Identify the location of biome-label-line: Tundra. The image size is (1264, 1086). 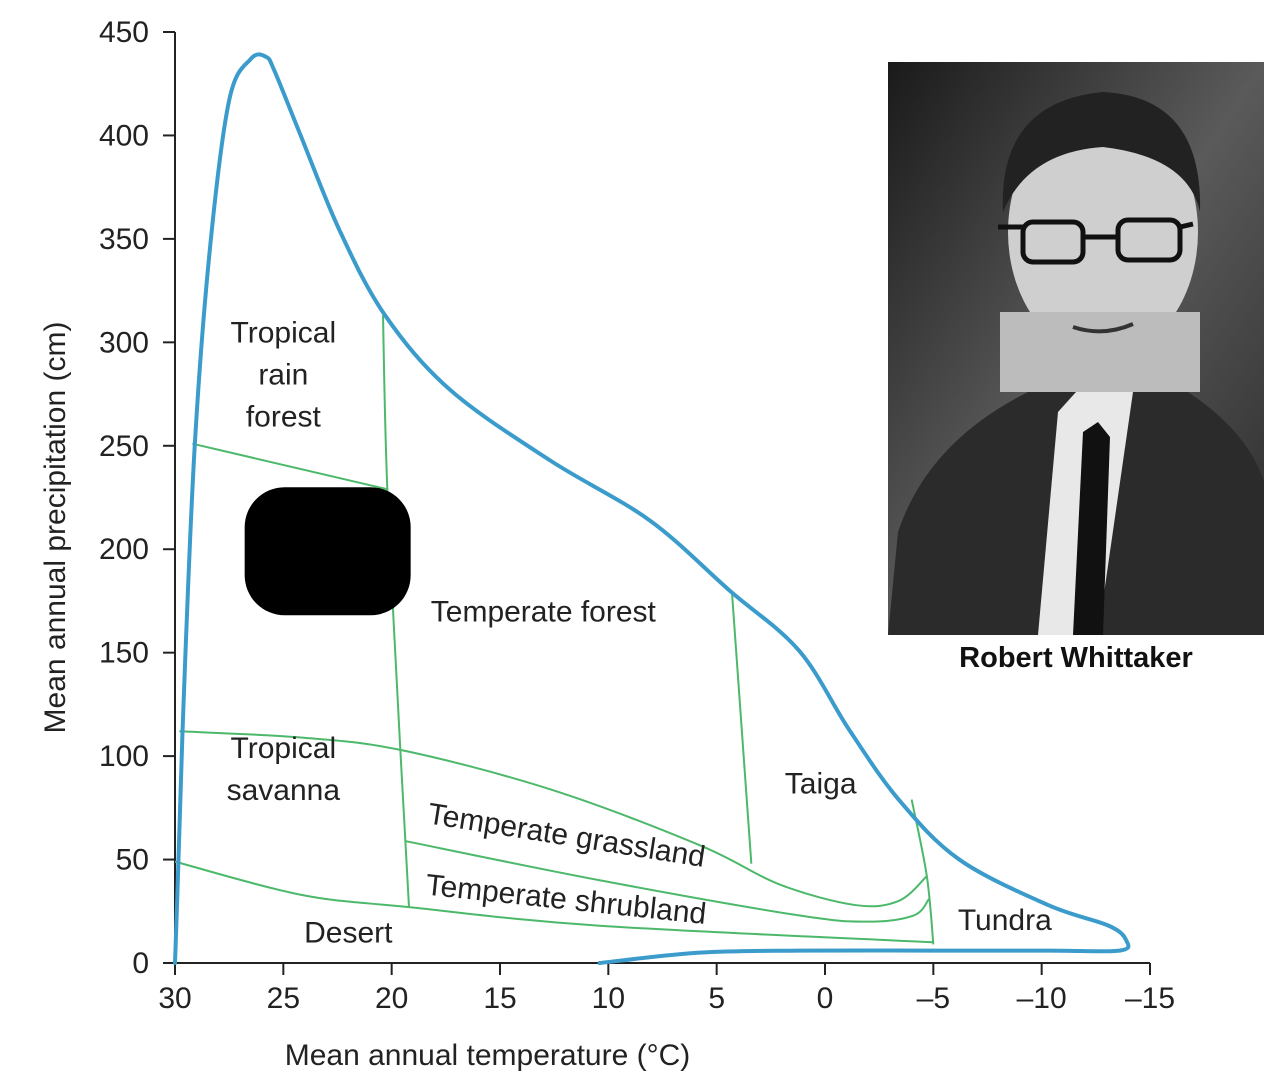
(1005, 920).